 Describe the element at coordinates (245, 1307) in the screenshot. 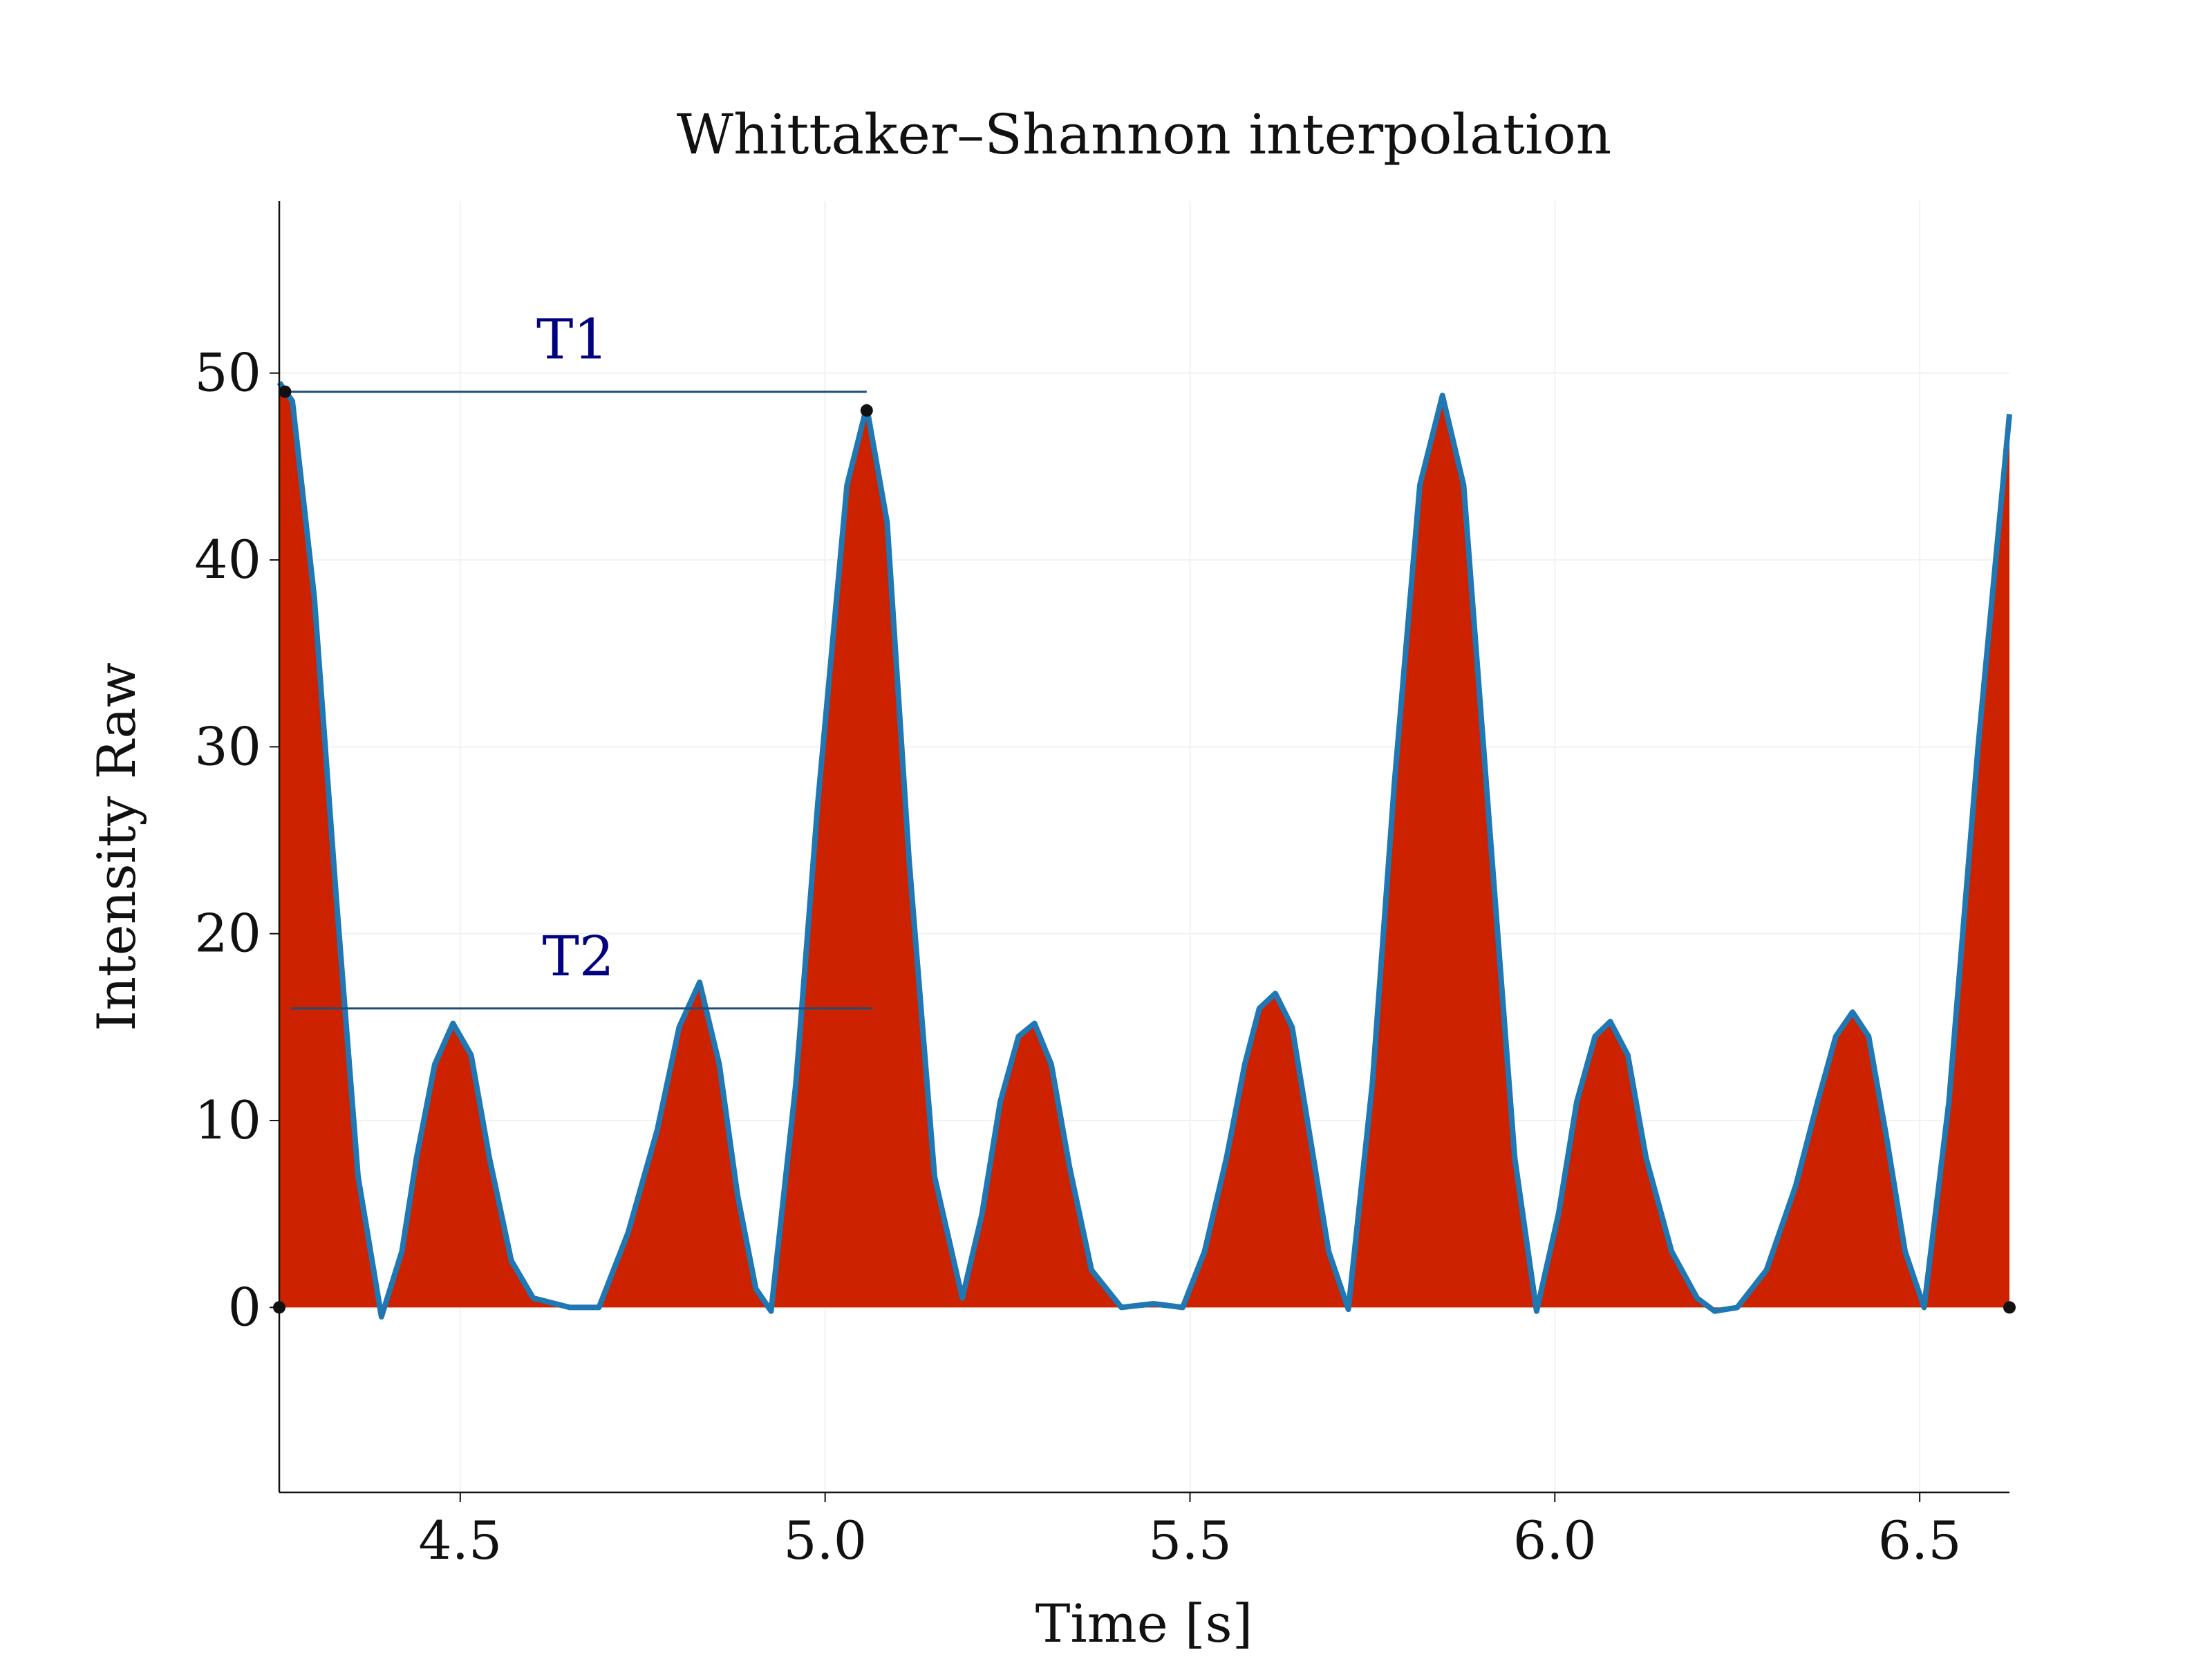

I see `y-tick-label: 0` at that location.